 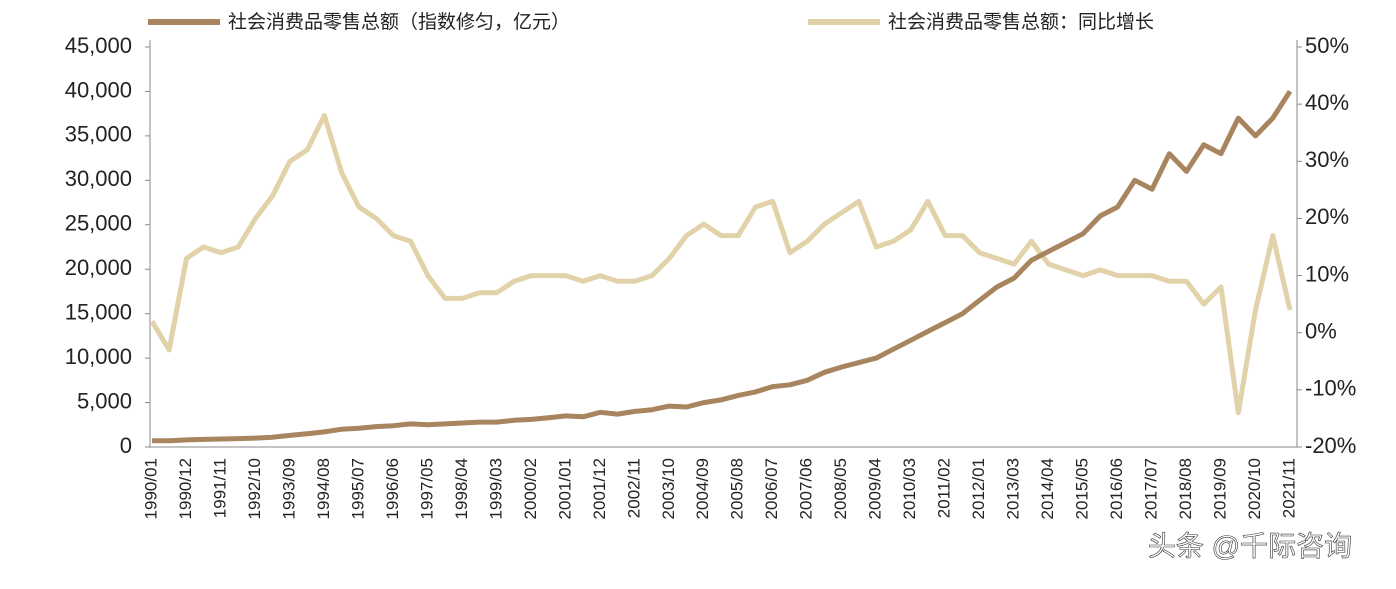 I want to click on y2-tick-label: 30%, so click(x=1327, y=159).